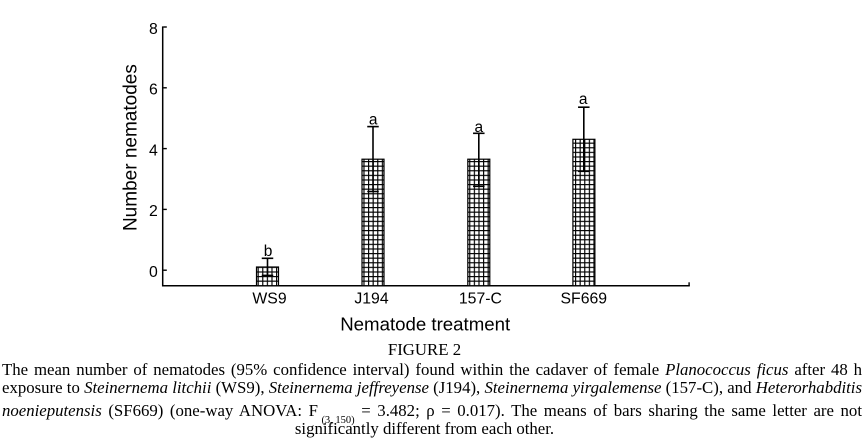 The image size is (866, 443). I want to click on svg-text: 8, so click(153, 29).